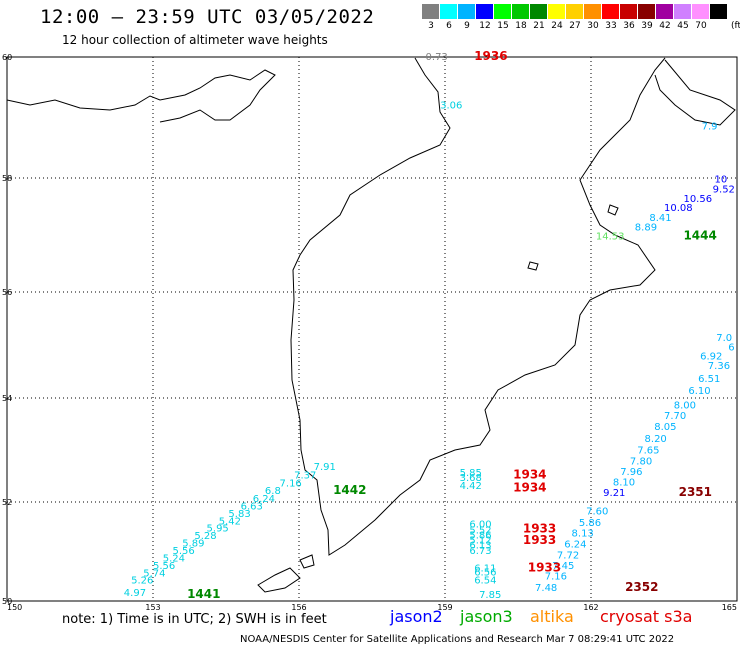 Image resolution: width=740 pixels, height=650 pixels. I want to click on legend-label: 33, so click(611, 26).